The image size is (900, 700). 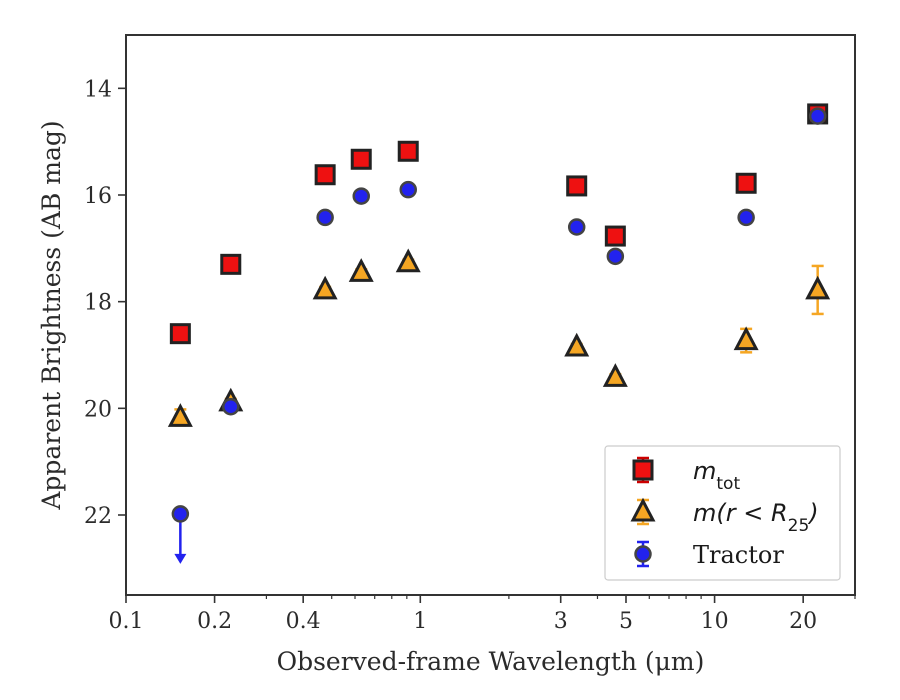 I want to click on x-tick-label-3: 1, so click(x=420, y=621).